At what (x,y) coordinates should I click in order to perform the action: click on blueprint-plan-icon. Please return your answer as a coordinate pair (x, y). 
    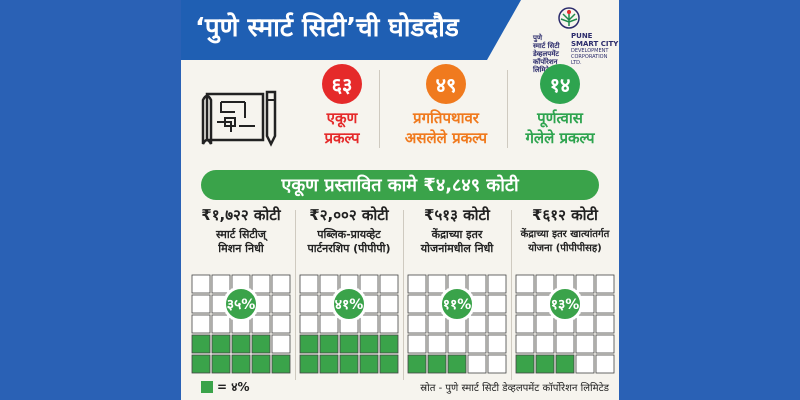
    Looking at the image, I should click on (239, 118).